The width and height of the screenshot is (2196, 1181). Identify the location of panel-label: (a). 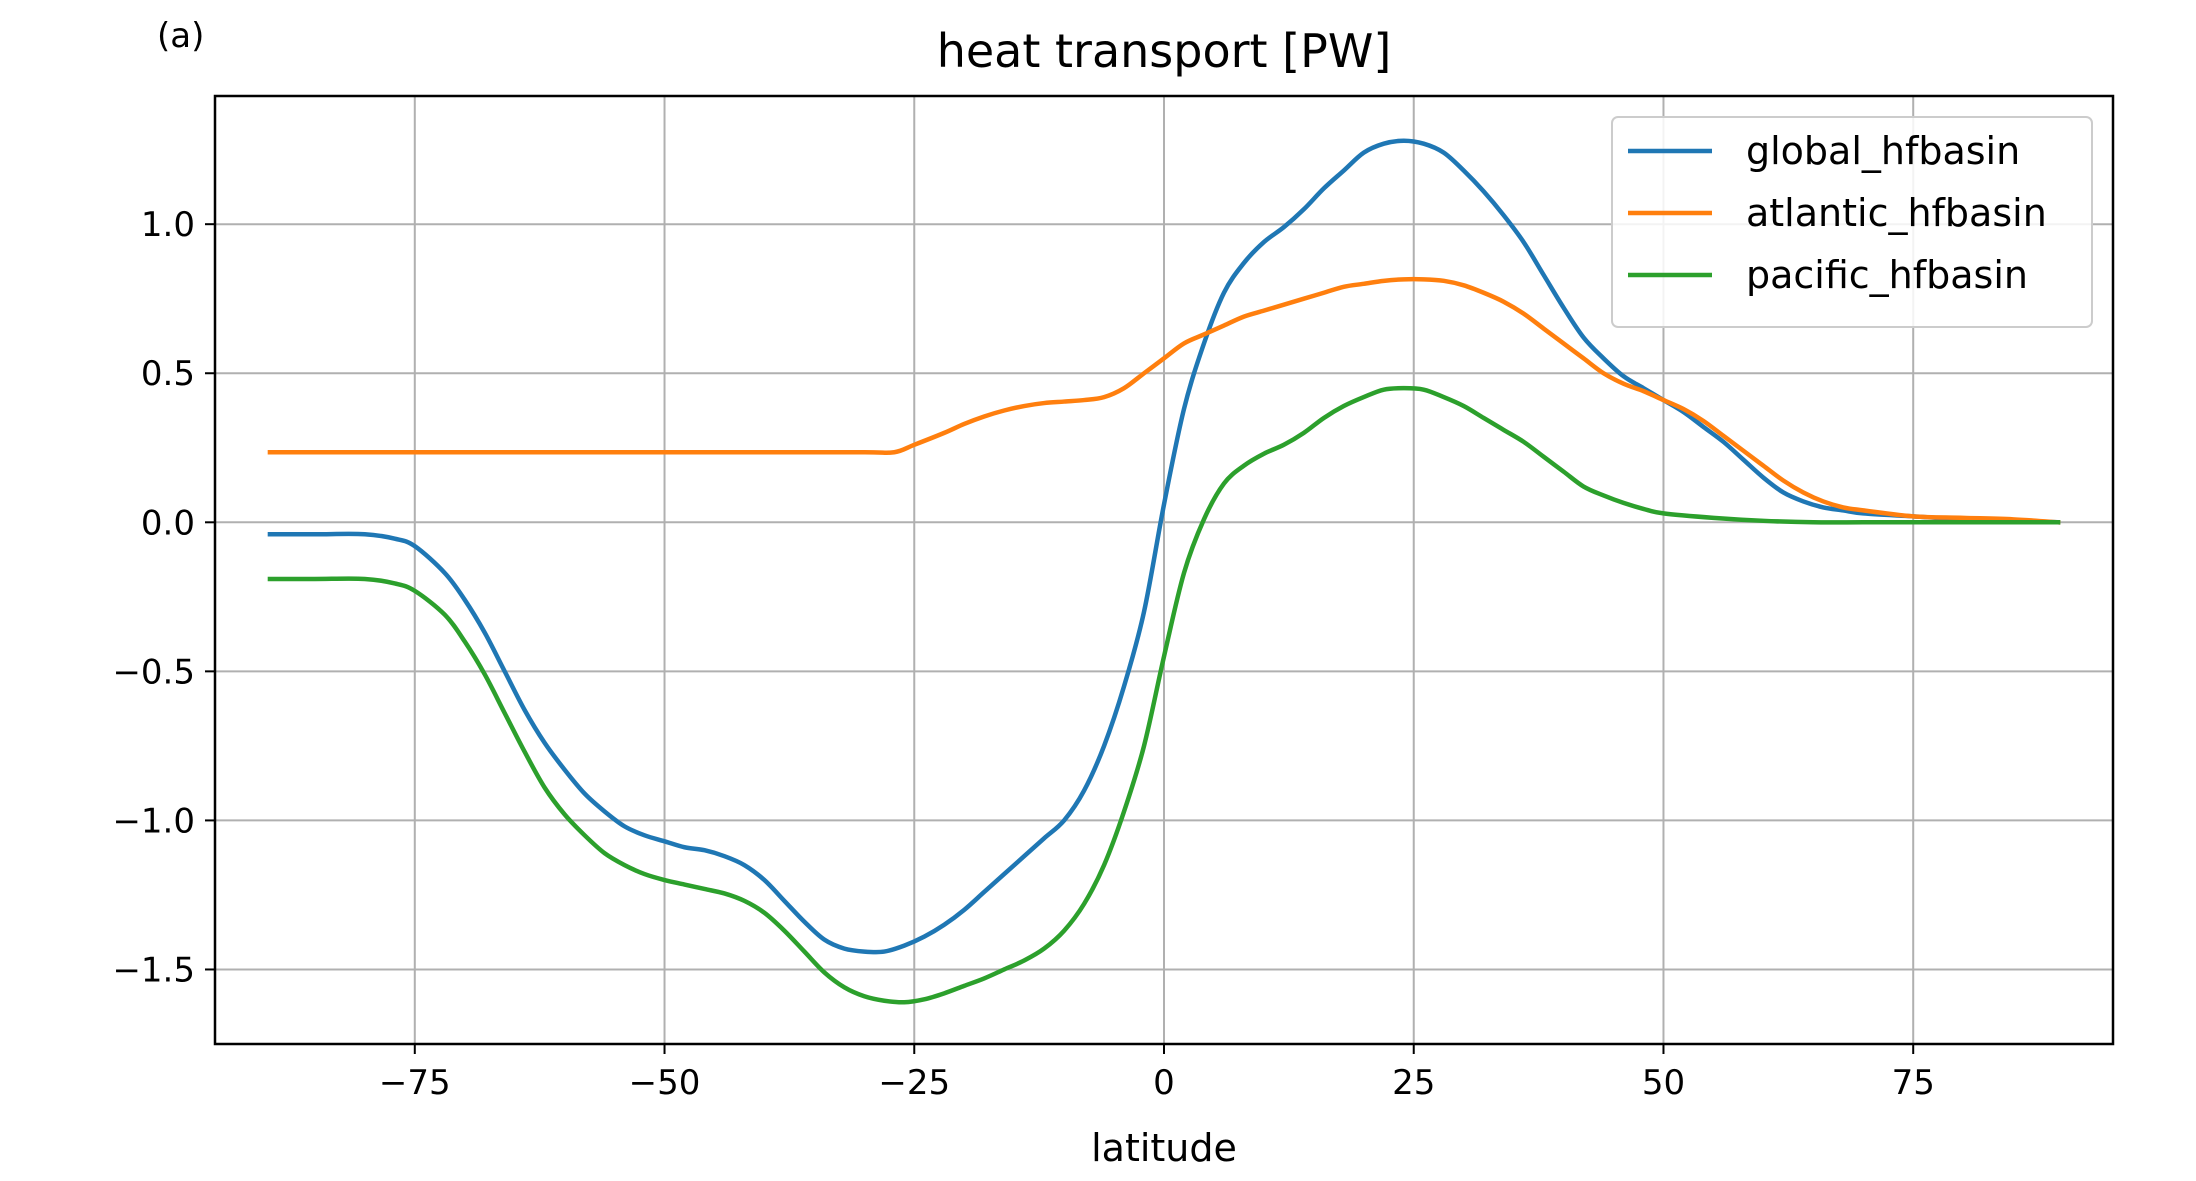
(180, 36).